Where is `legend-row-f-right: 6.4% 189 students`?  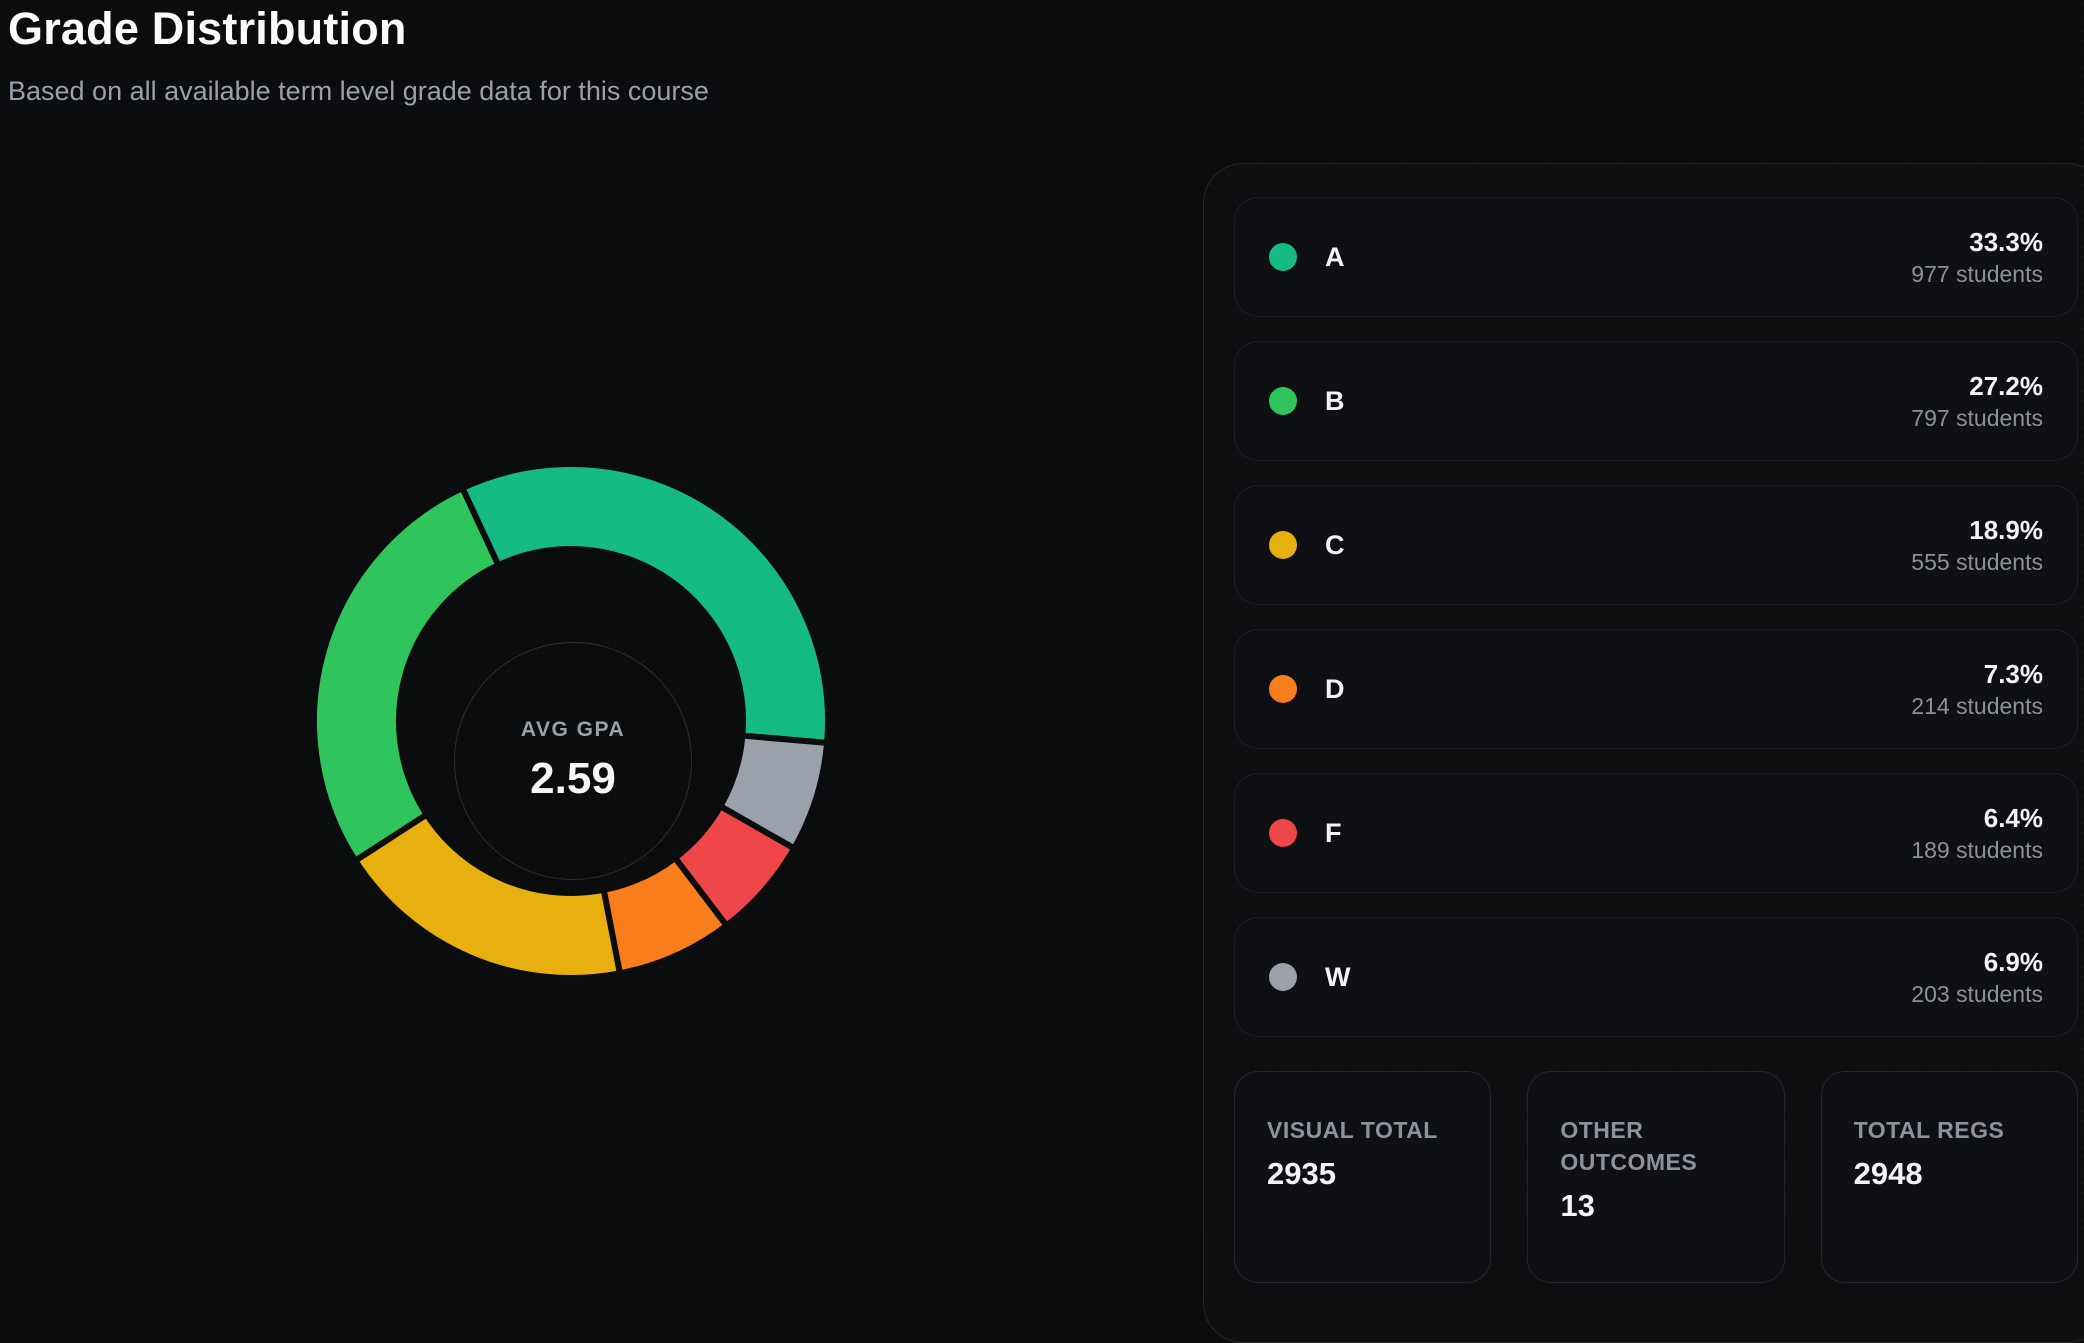 legend-row-f-right: 6.4% 189 students is located at coordinates (1977, 833).